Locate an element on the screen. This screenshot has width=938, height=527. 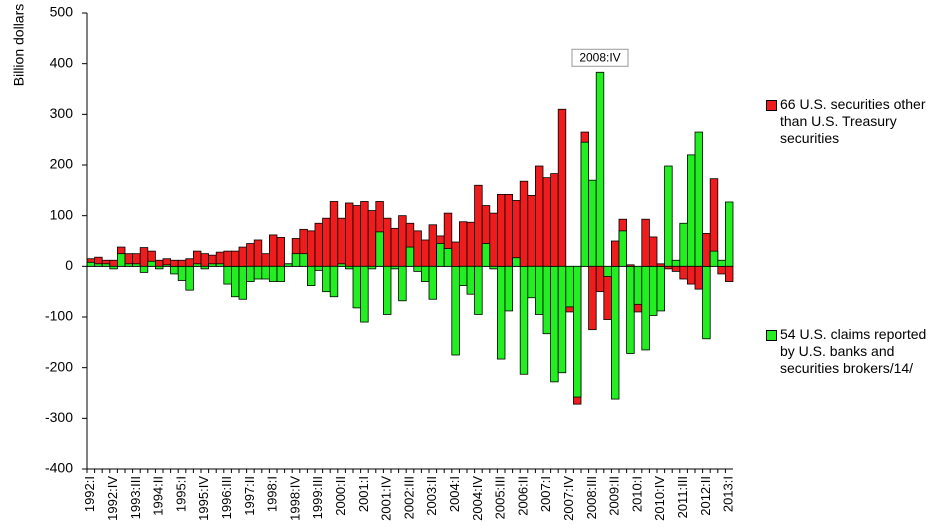
annotation-box is located at coordinates (600, 57).